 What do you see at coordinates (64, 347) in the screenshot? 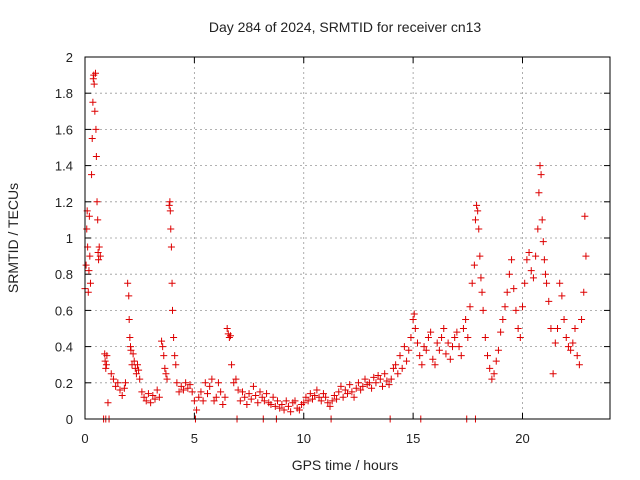
I see `y-tick-label: 0.4` at bounding box center [64, 347].